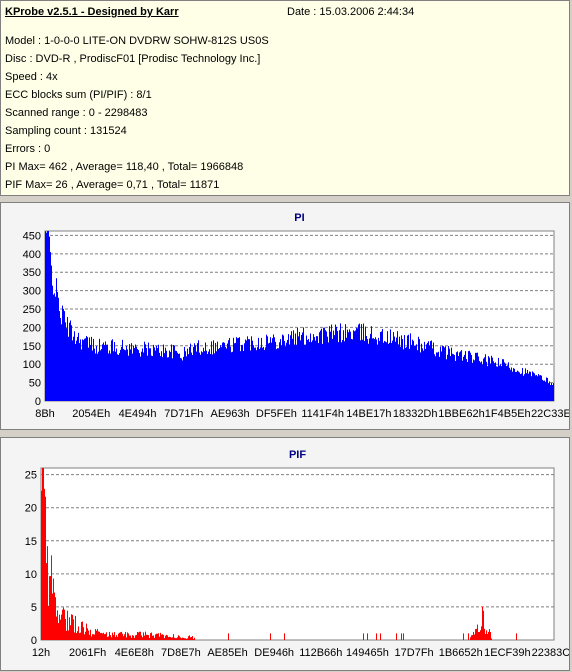 The image size is (572, 672). Describe the element at coordinates (78, 95) in the screenshot. I see `ecc-line: ECC blocks sum (PI/PIF) : 8/1` at that location.